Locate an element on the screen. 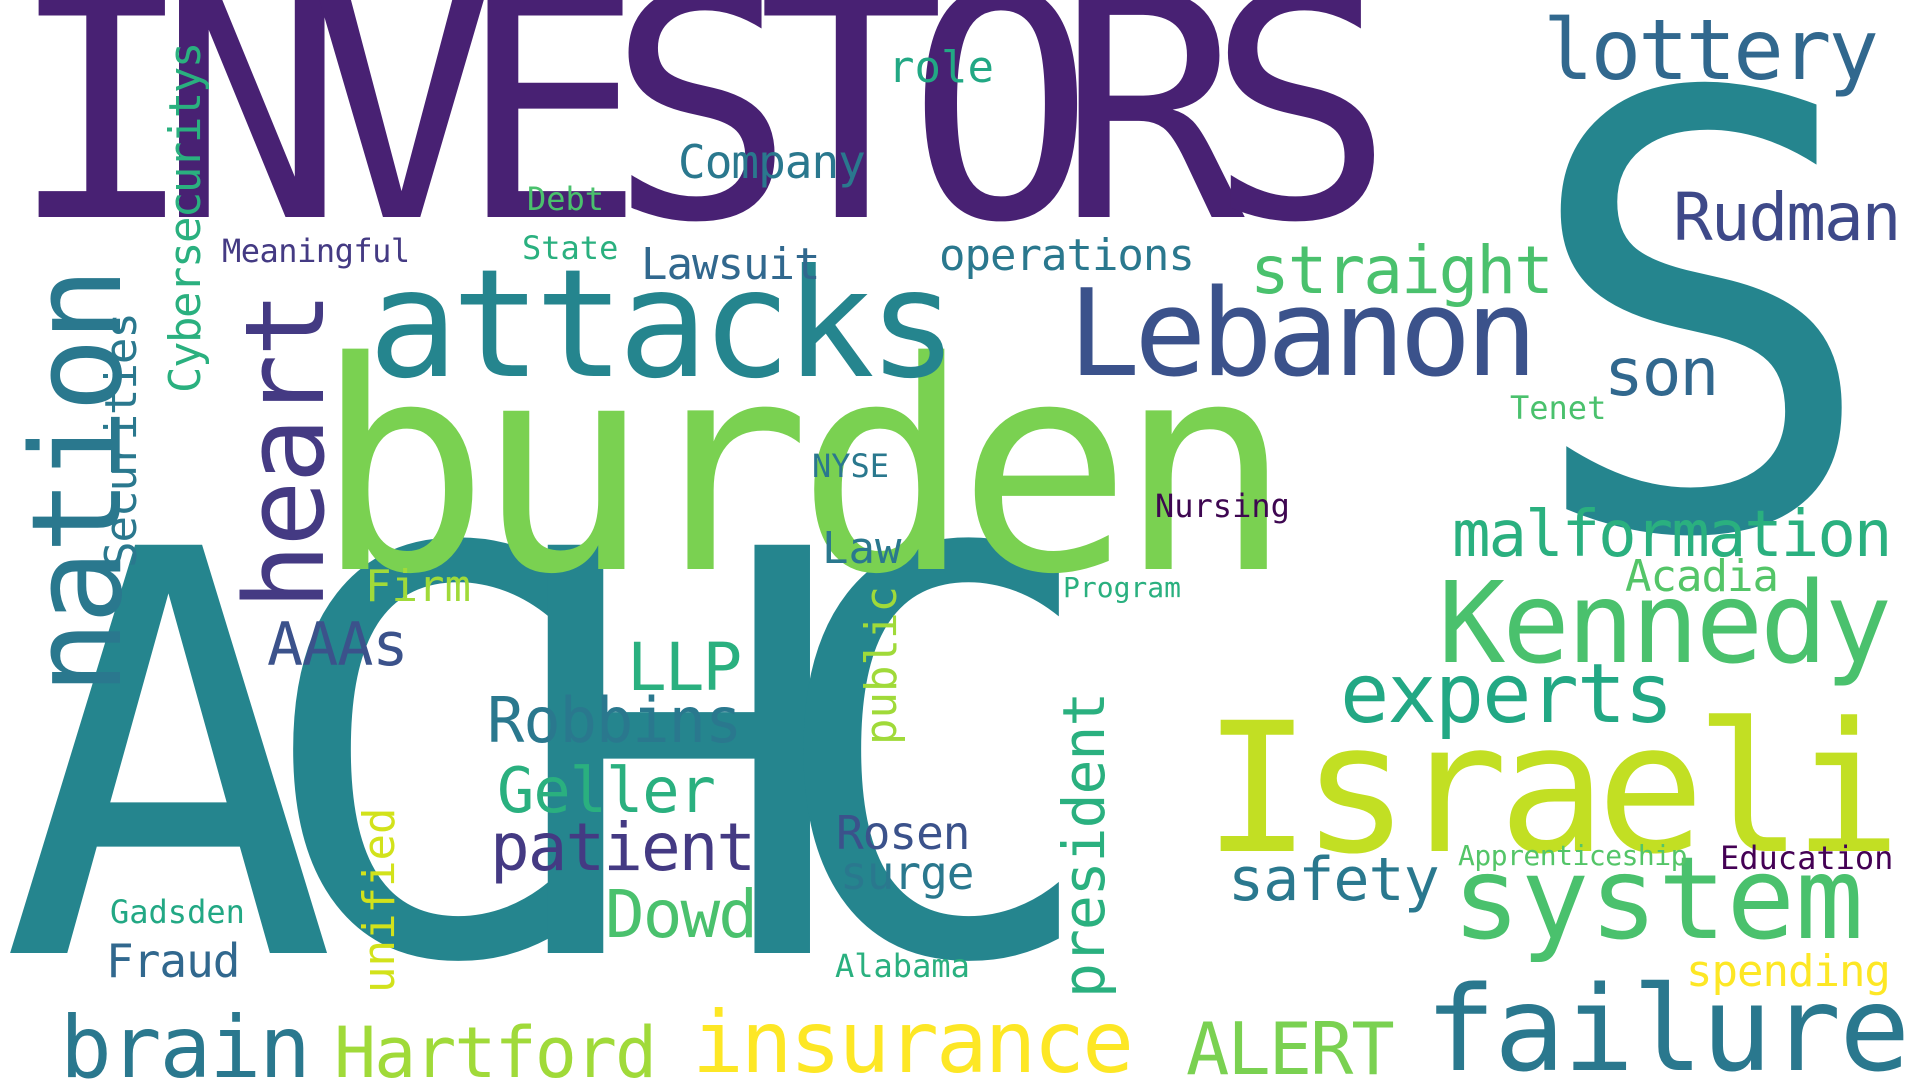 The height and width of the screenshot is (1080, 1920). word-law: Law is located at coordinates (862, 548).